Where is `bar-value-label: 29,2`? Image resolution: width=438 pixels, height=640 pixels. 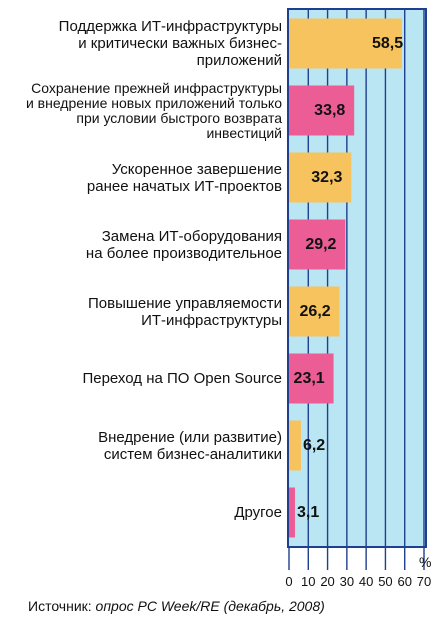
bar-value-label: 29,2 is located at coordinates (321, 244).